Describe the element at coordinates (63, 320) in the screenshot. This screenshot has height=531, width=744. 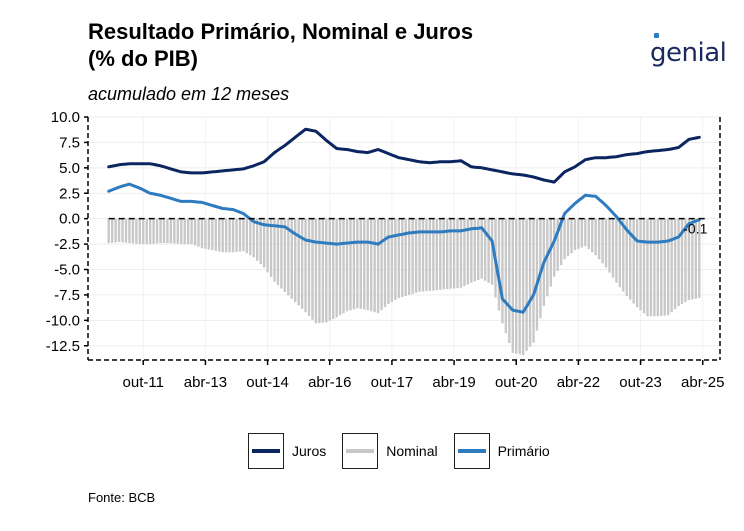
I see `y-tick-label: -10.0` at that location.